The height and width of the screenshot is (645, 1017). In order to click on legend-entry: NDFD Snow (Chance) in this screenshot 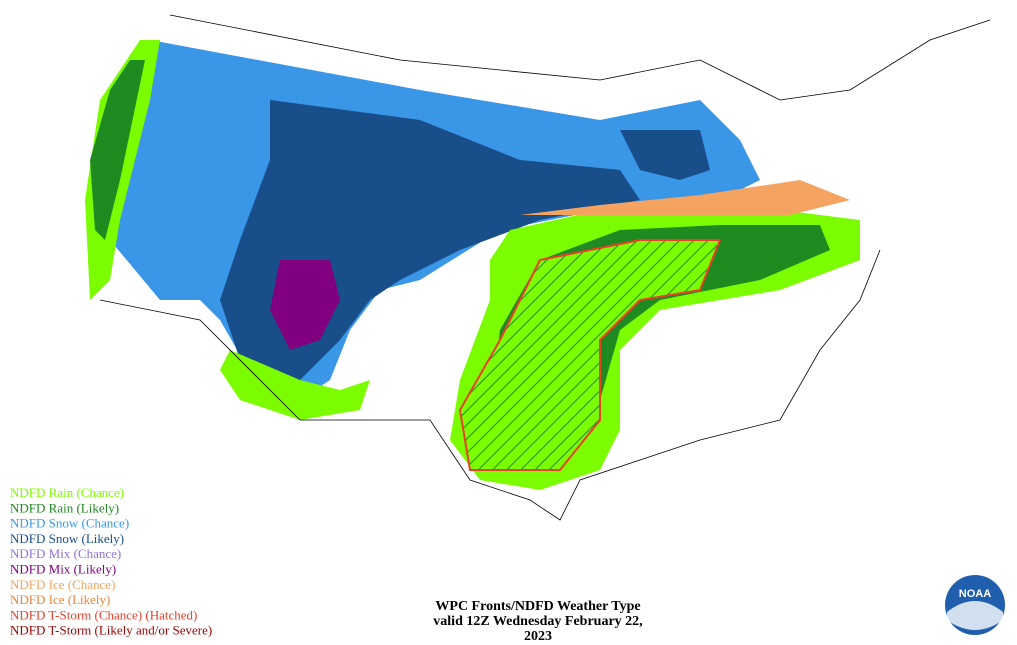, I will do `click(69, 523)`.